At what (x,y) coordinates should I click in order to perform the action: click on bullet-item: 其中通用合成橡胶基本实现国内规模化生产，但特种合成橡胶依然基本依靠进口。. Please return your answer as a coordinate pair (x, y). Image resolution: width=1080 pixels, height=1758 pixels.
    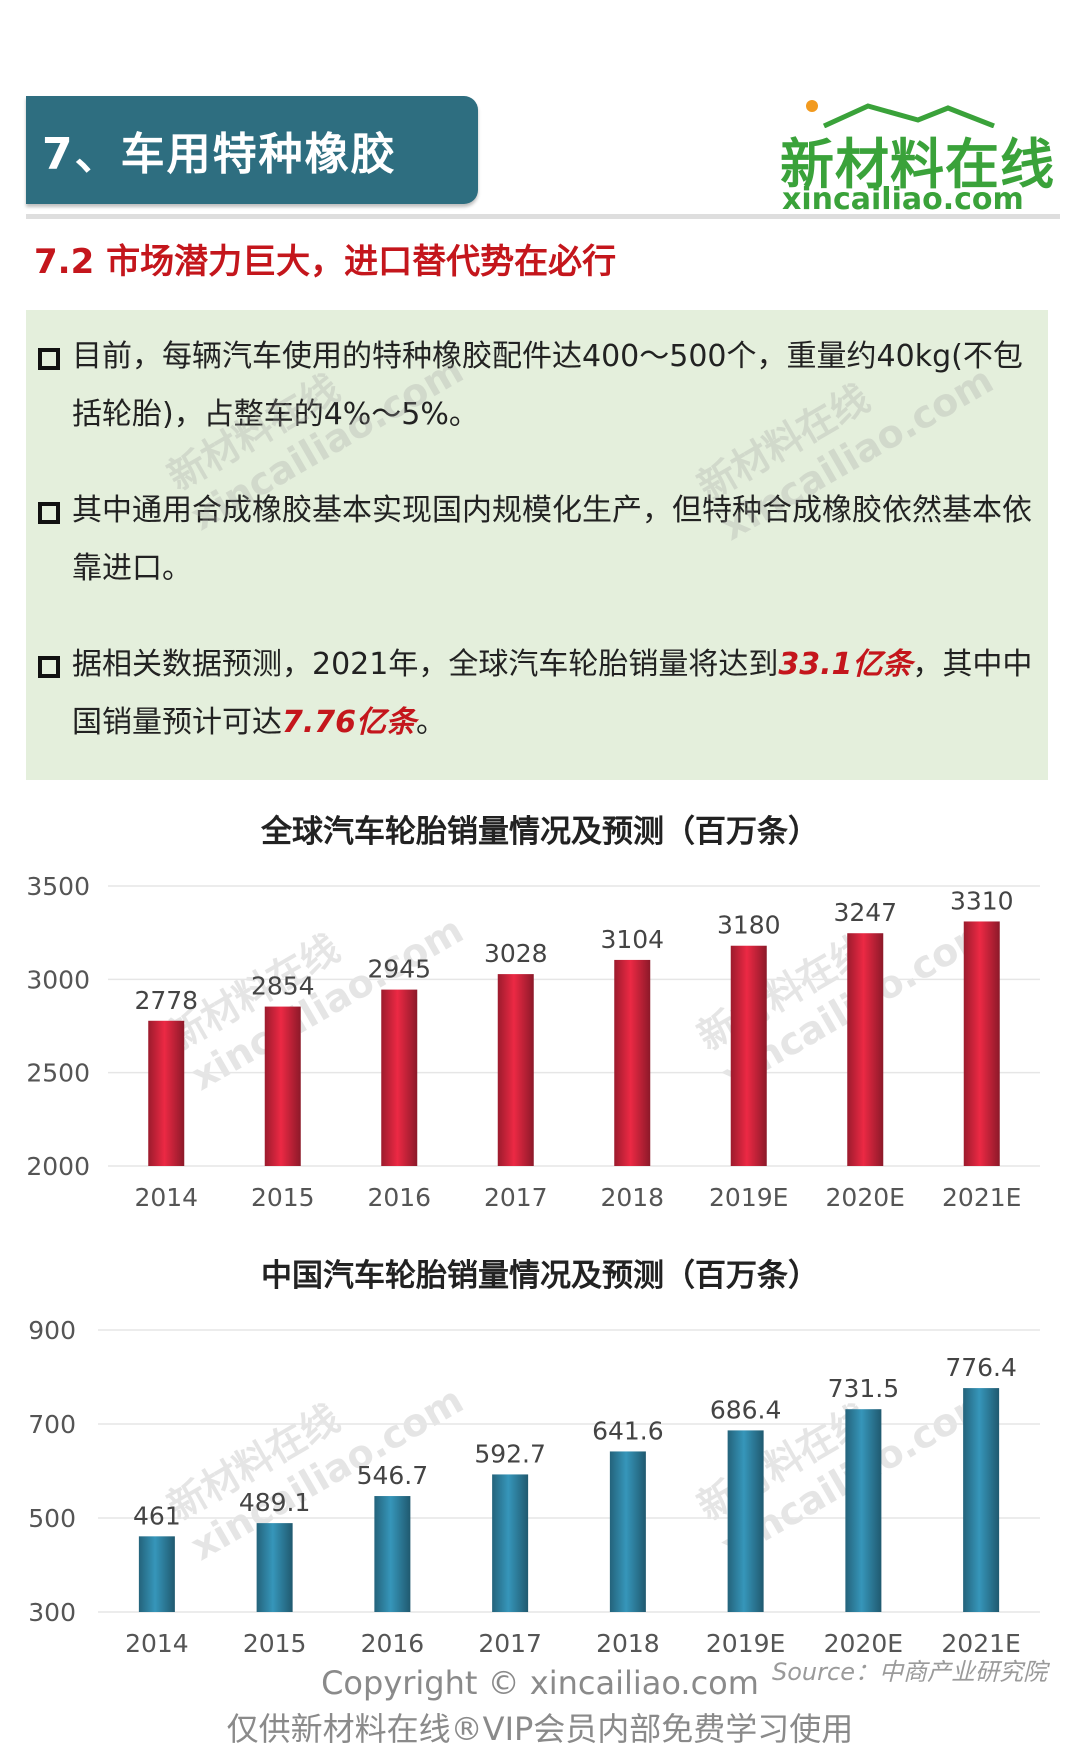
    Looking at the image, I should click on (538, 540).